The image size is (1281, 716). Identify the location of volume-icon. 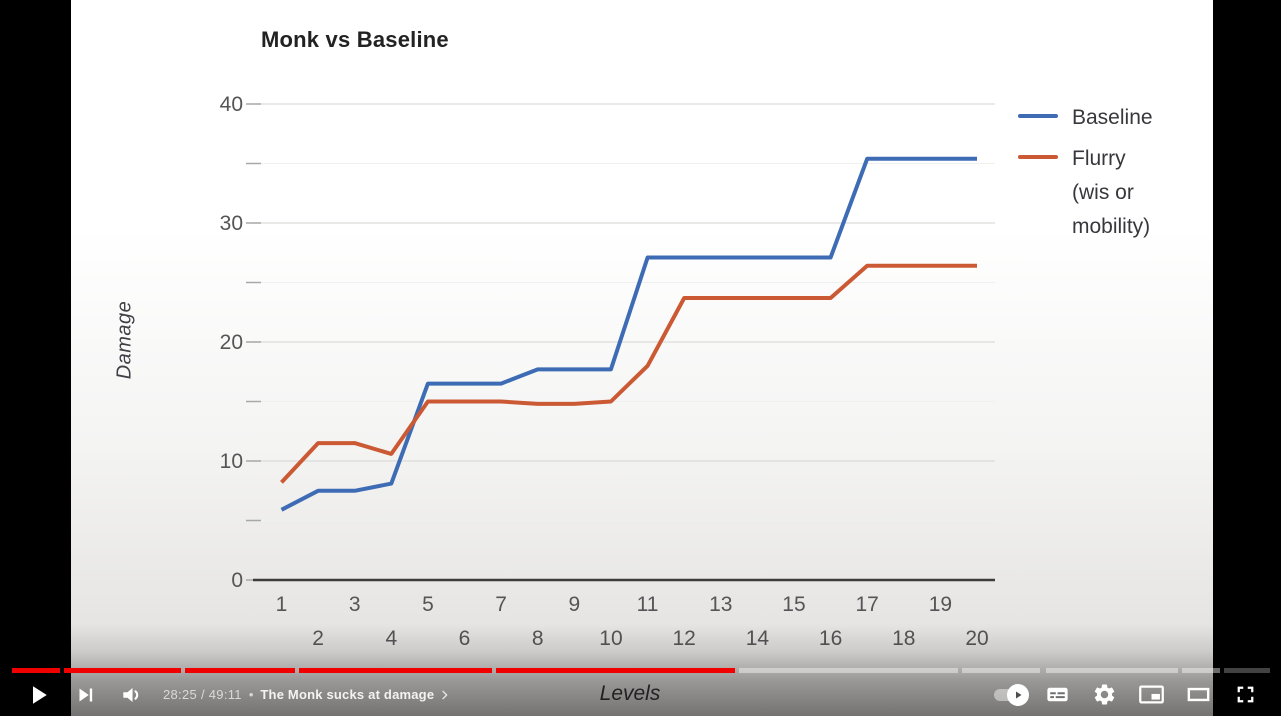
(132, 695).